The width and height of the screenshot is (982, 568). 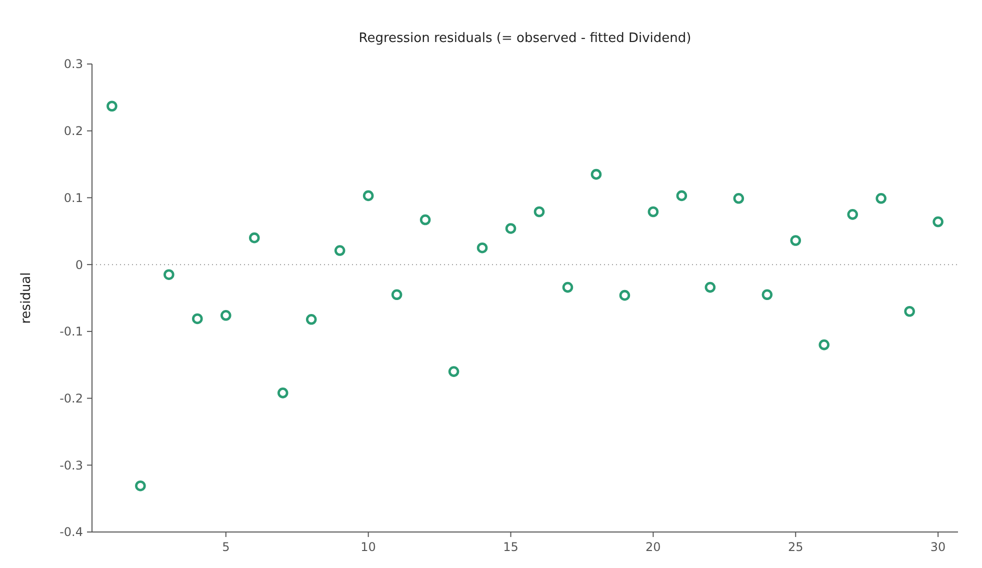 I want to click on x-tick-label: 25, so click(x=796, y=547).